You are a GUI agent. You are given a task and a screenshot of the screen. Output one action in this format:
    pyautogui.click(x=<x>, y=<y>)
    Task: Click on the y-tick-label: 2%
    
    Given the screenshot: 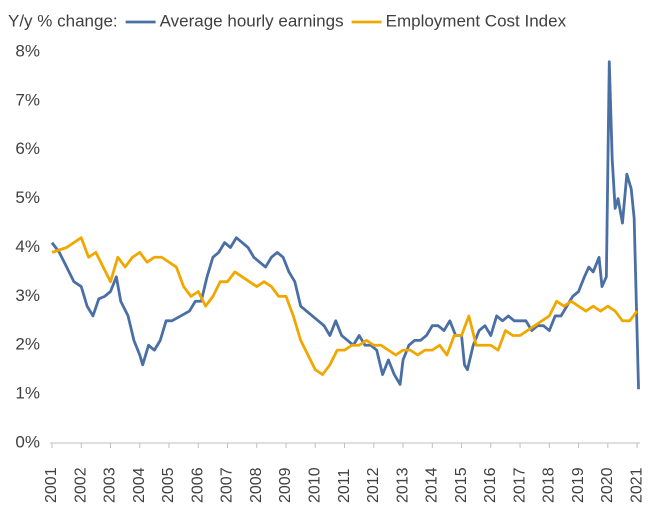 What is the action you would take?
    pyautogui.click(x=27, y=344)
    